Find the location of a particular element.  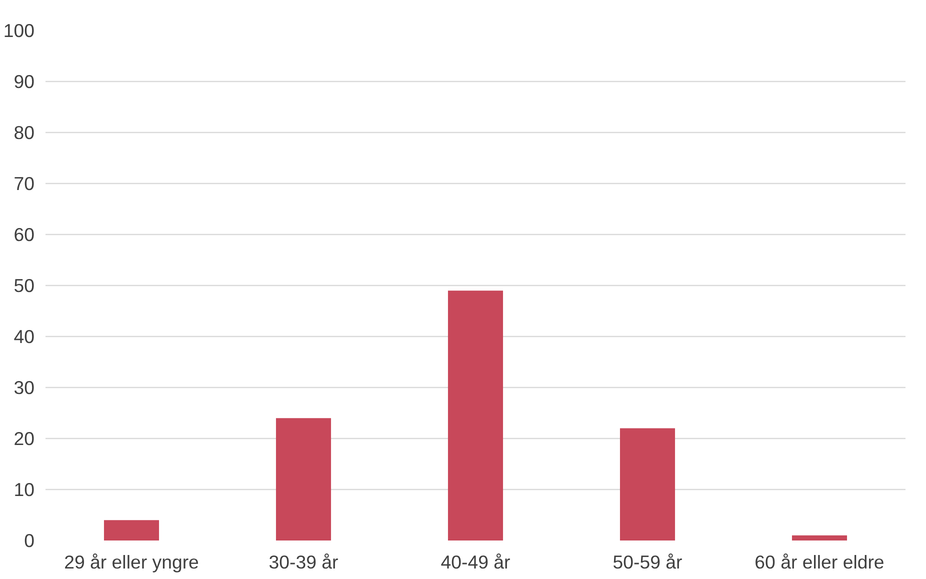

y-tick-label: 80 is located at coordinates (24, 132).